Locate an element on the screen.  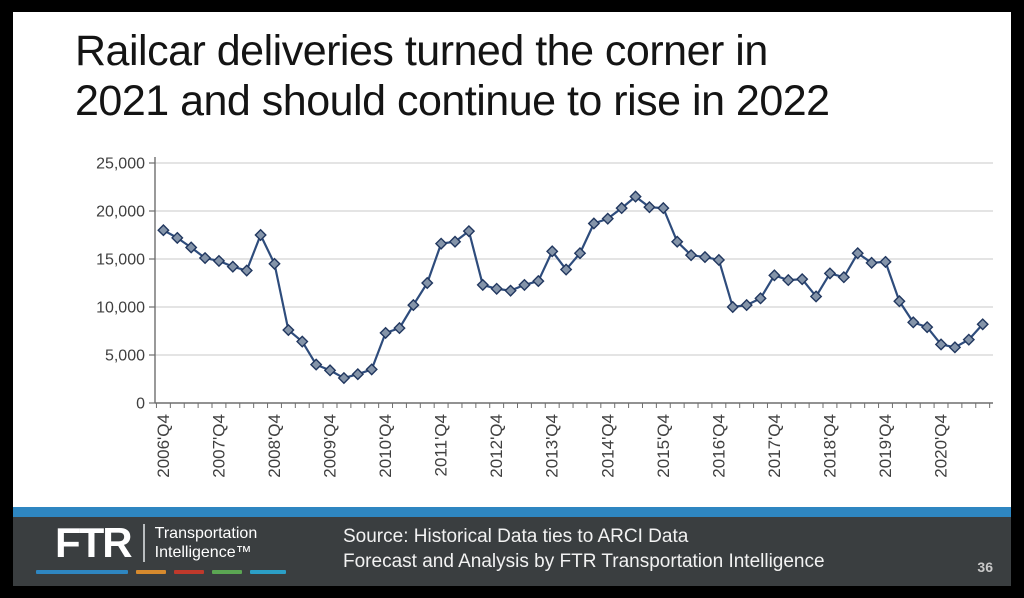
y-tick-label: 5,000 is located at coordinates (125, 356).